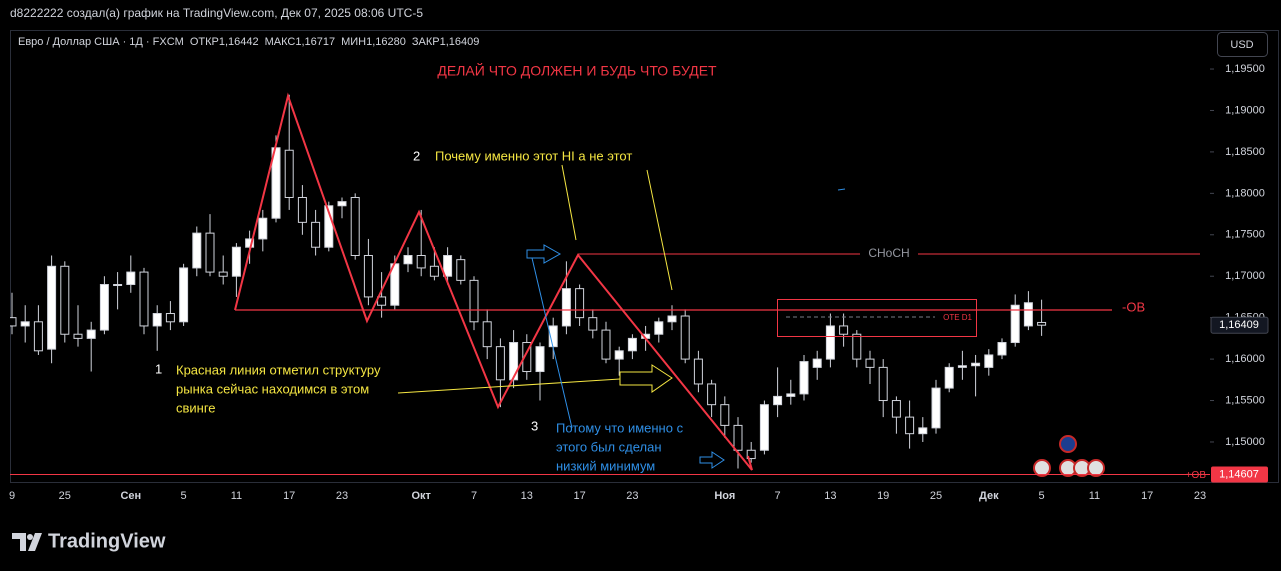  What do you see at coordinates (204, 42) in the screenshot?
I see `legend-label: ОТКР` at bounding box center [204, 42].